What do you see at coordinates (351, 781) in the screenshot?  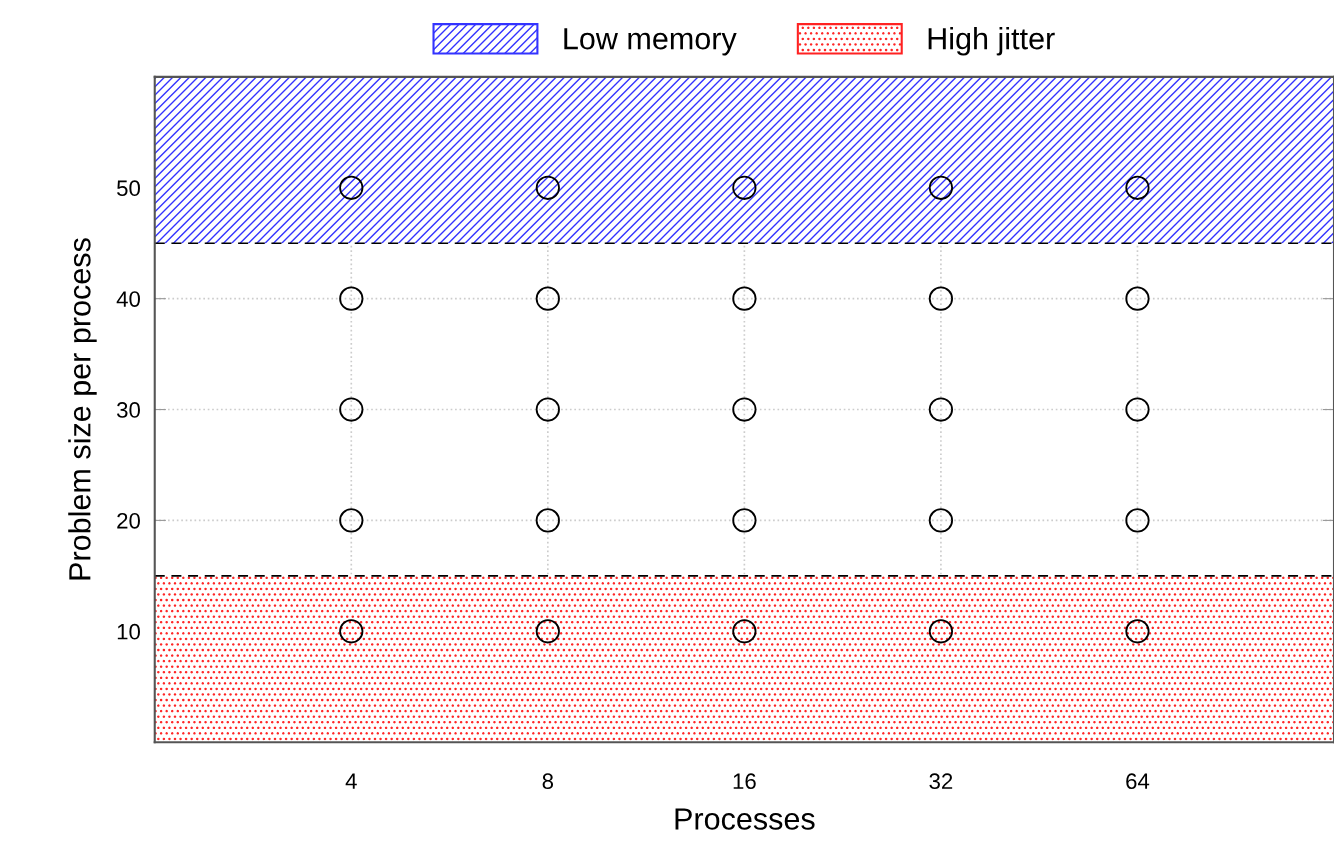 I see `x-tick-label: 4` at bounding box center [351, 781].